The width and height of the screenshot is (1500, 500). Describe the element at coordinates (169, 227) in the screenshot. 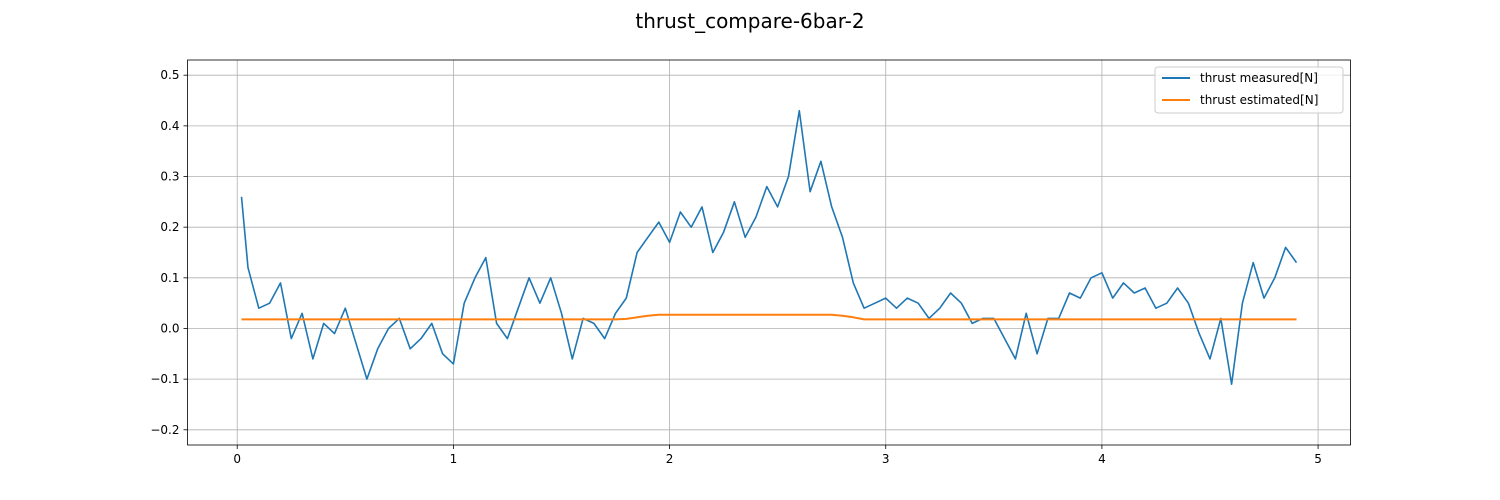

I see `y-tick-label: 0.2` at that location.